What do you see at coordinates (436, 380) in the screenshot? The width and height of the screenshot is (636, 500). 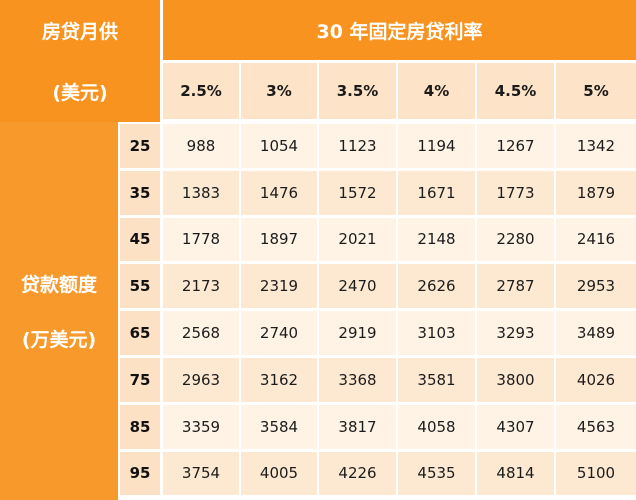 I see `payment-cell: 3581` at bounding box center [436, 380].